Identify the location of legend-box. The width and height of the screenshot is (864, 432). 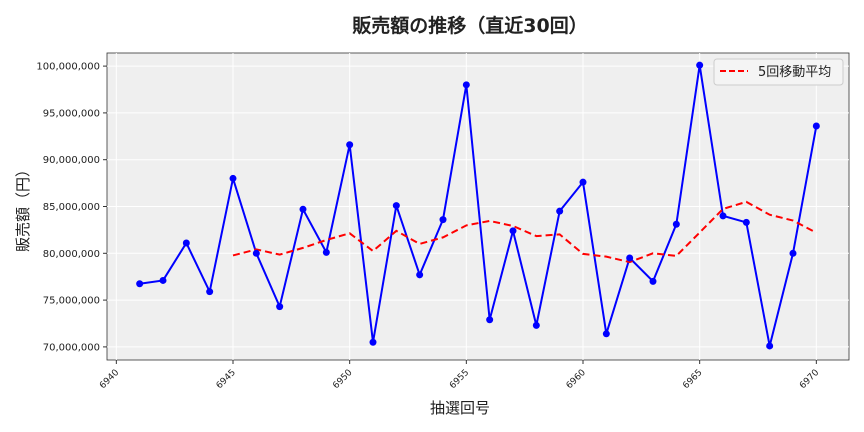
(778, 72).